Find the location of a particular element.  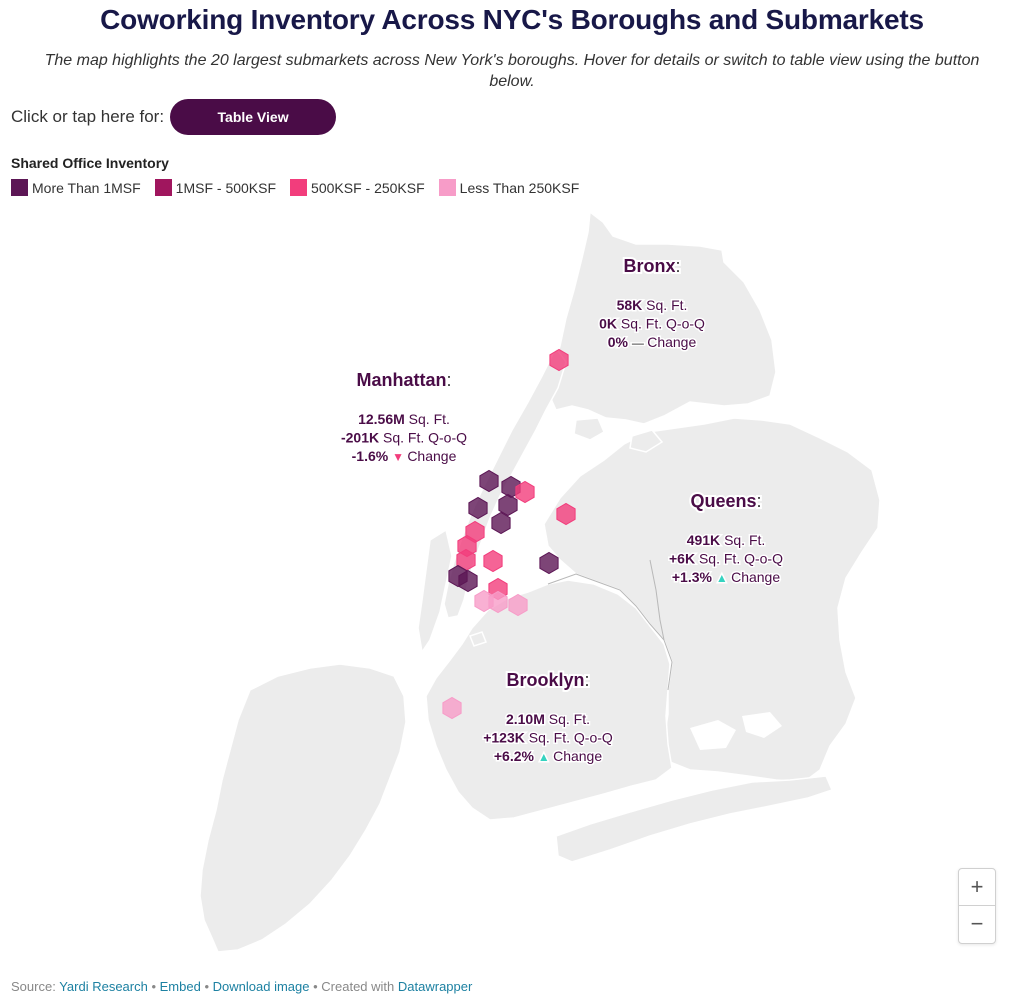

embed-link: Embed is located at coordinates (180, 986).